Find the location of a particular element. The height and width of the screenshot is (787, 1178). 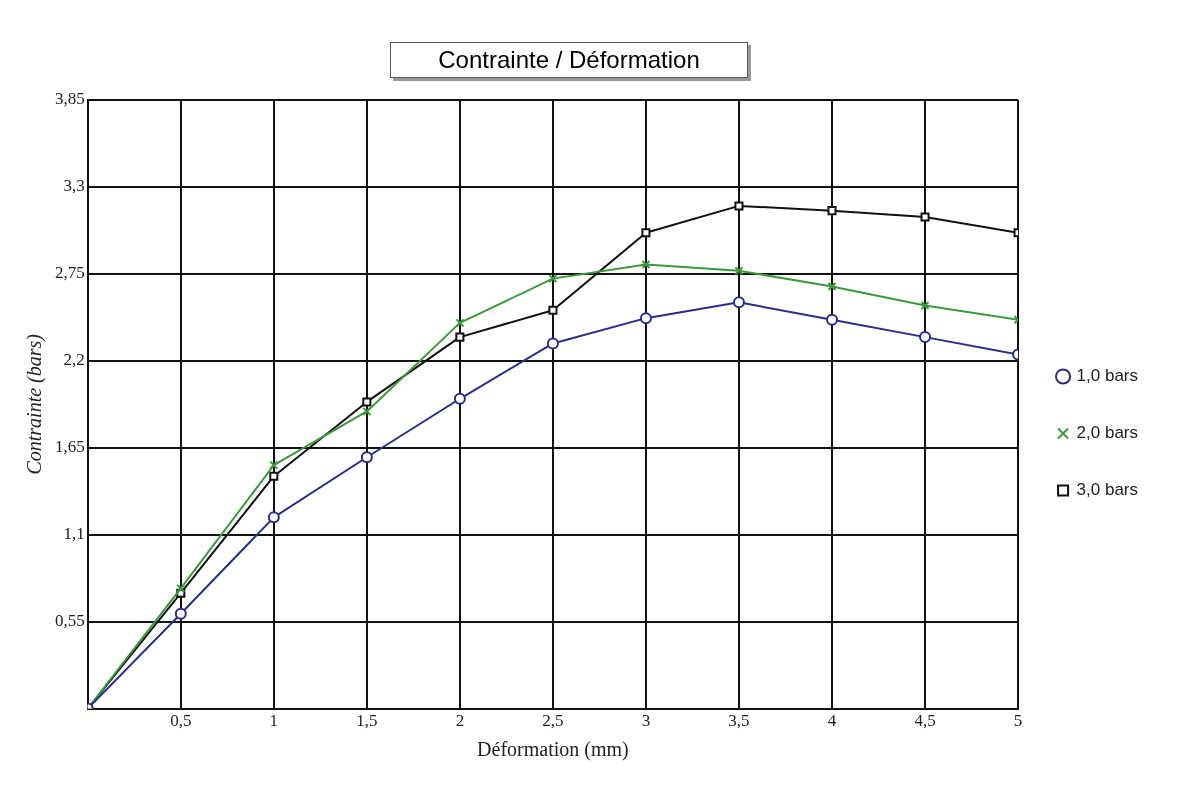

y-tick-label: 2,75 is located at coordinates (70, 273).